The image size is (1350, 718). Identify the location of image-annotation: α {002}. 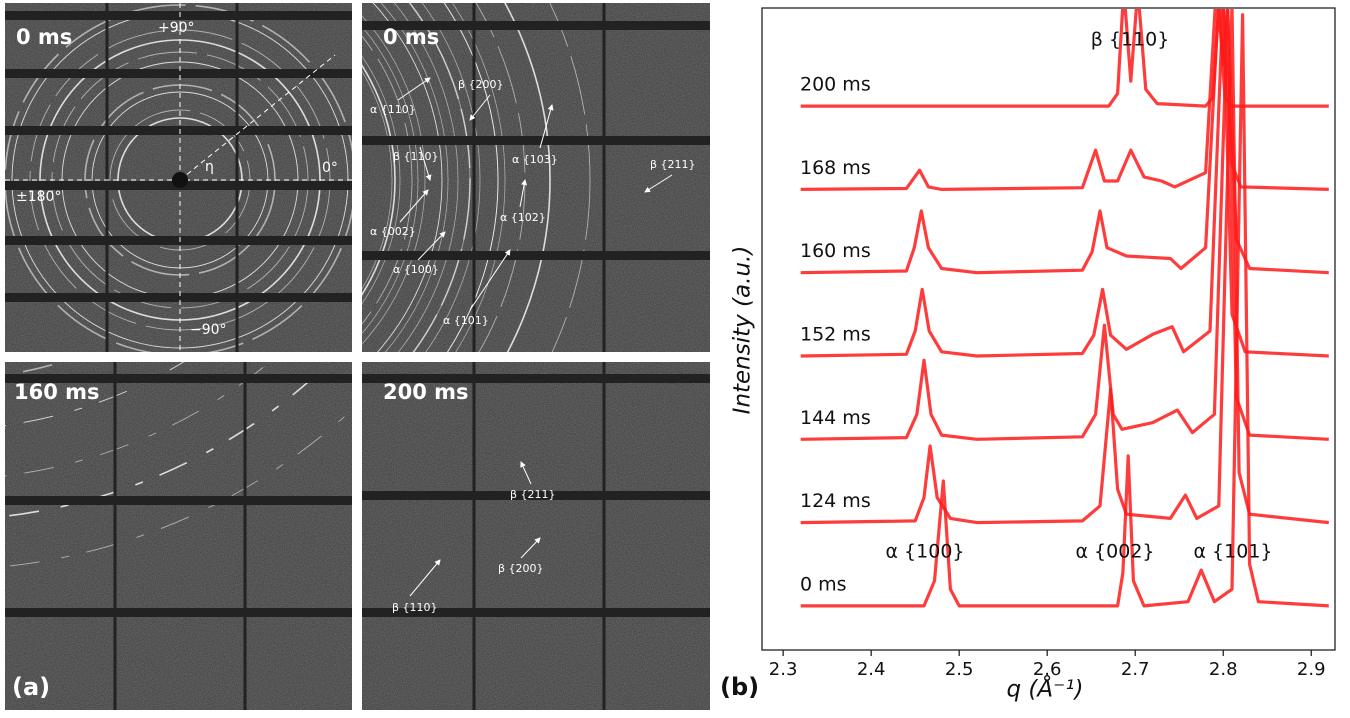
(393, 231).